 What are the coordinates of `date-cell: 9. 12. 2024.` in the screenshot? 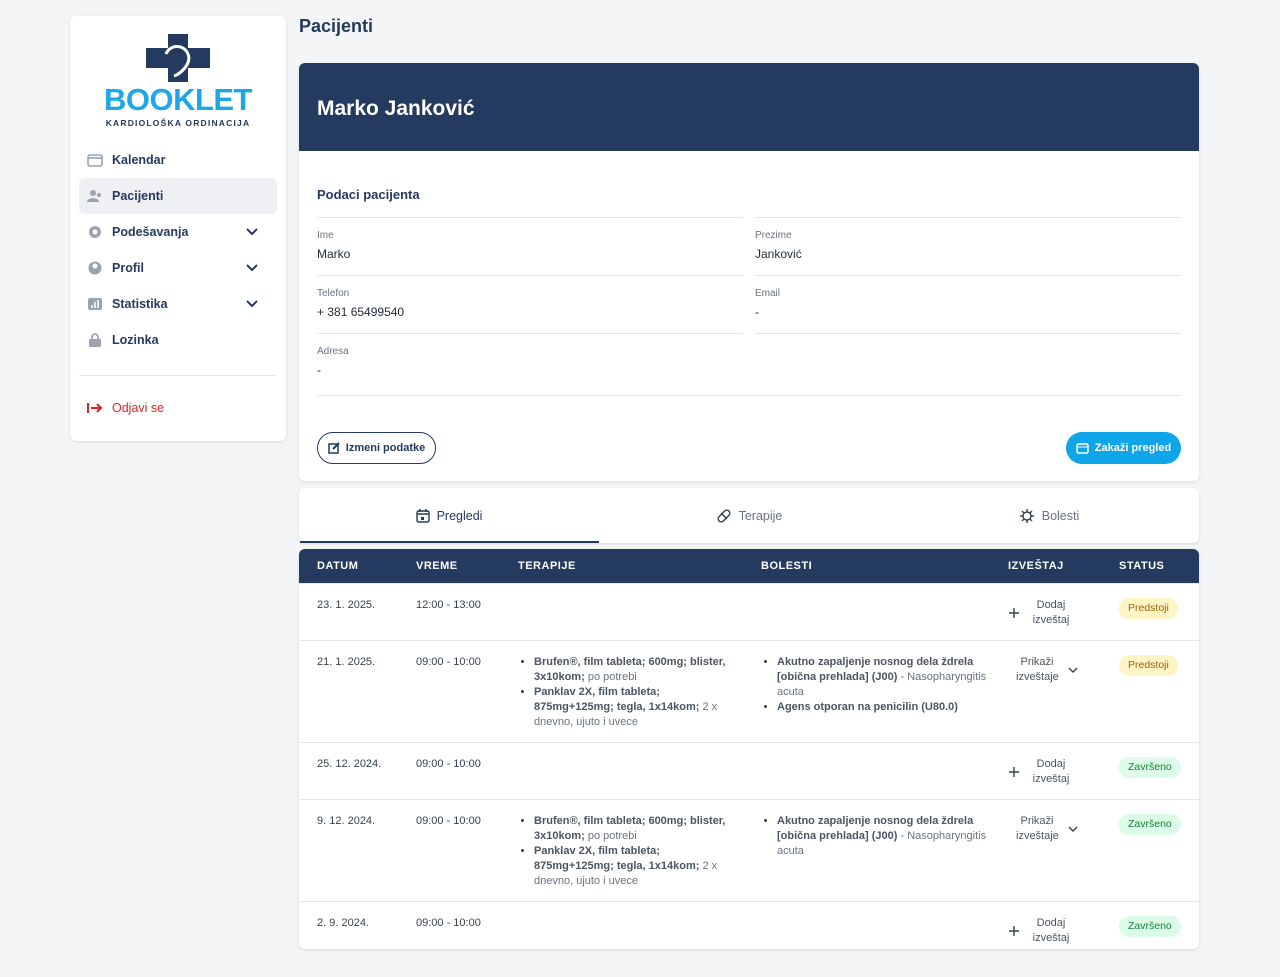 It's located at (357, 850).